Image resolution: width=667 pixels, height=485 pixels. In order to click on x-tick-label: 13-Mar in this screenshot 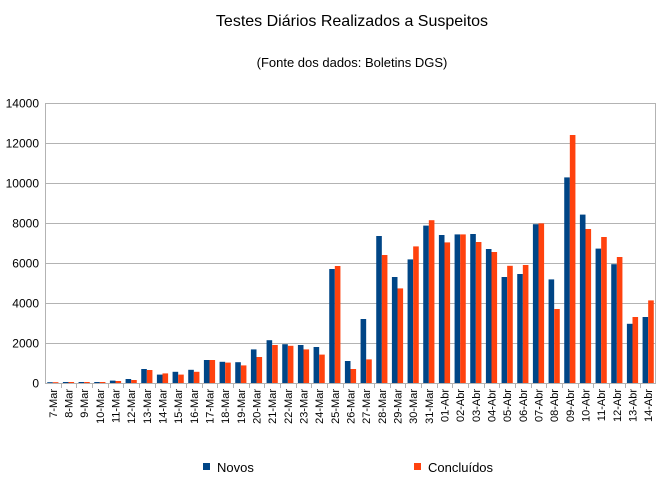, I will do `click(148, 406)`.